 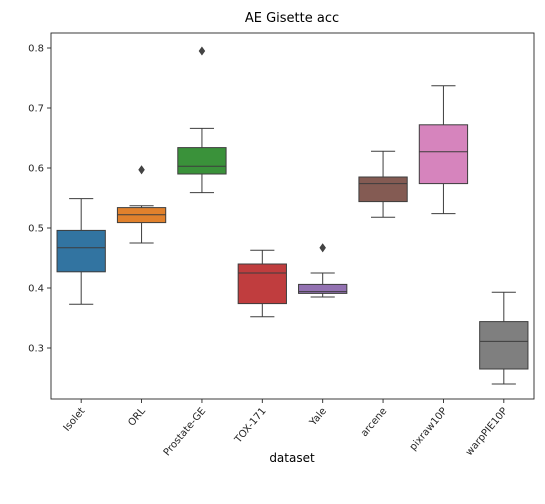 I want to click on box-yale, so click(x=323, y=270).